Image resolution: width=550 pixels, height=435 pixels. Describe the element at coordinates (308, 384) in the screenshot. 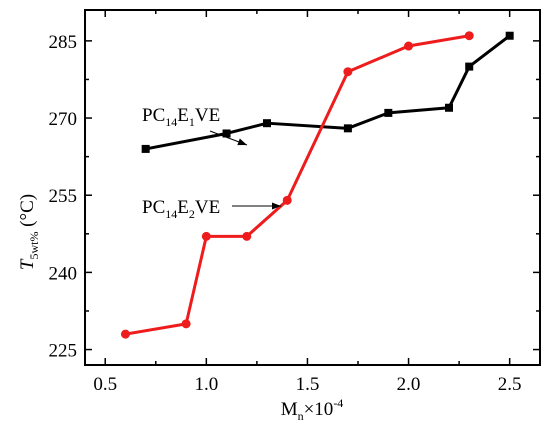

I see `x-tick-label: 1.5` at that location.